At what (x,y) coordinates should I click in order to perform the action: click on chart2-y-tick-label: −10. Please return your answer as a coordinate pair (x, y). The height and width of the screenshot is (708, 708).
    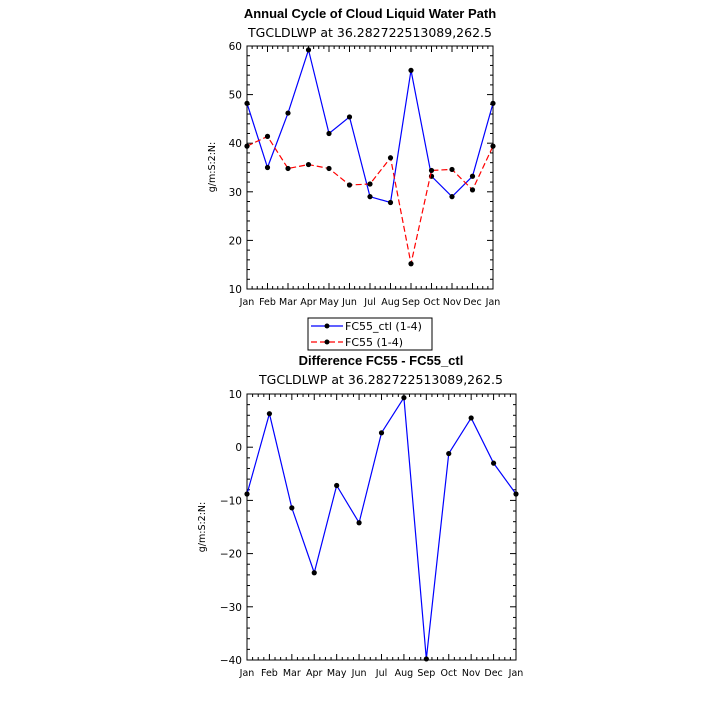
    Looking at the image, I should click on (231, 501).